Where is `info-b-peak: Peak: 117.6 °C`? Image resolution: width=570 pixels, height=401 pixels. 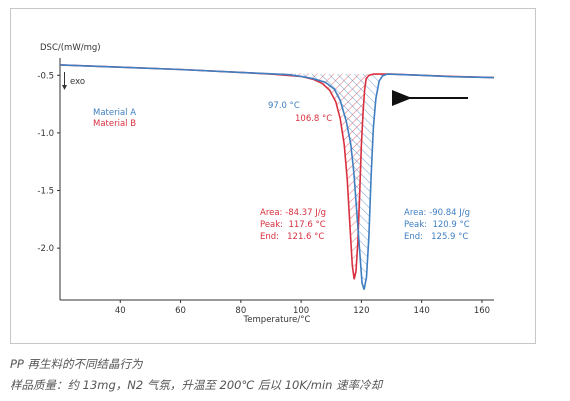
info-b-peak: Peak: 117.6 °C is located at coordinates (293, 225).